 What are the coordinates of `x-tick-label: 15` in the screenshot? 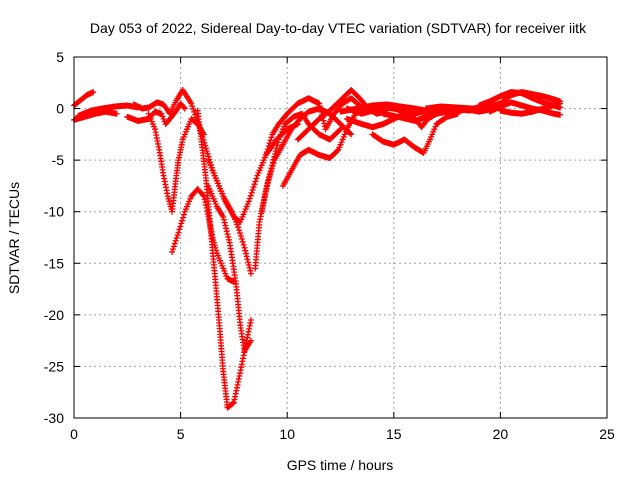 It's located at (394, 434).